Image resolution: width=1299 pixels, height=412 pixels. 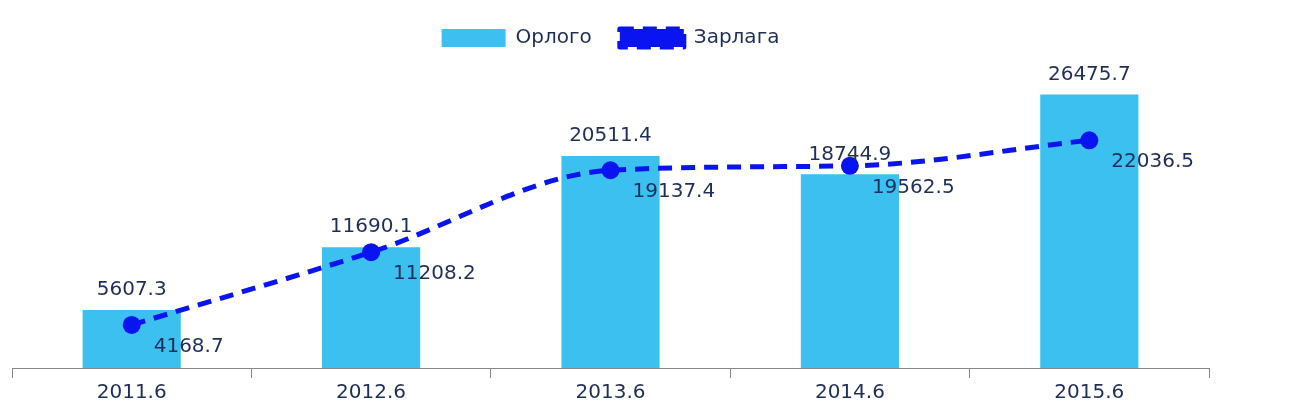 What do you see at coordinates (1089, 391) in the screenshot?
I see `x-tick-label: 2015.6` at bounding box center [1089, 391].